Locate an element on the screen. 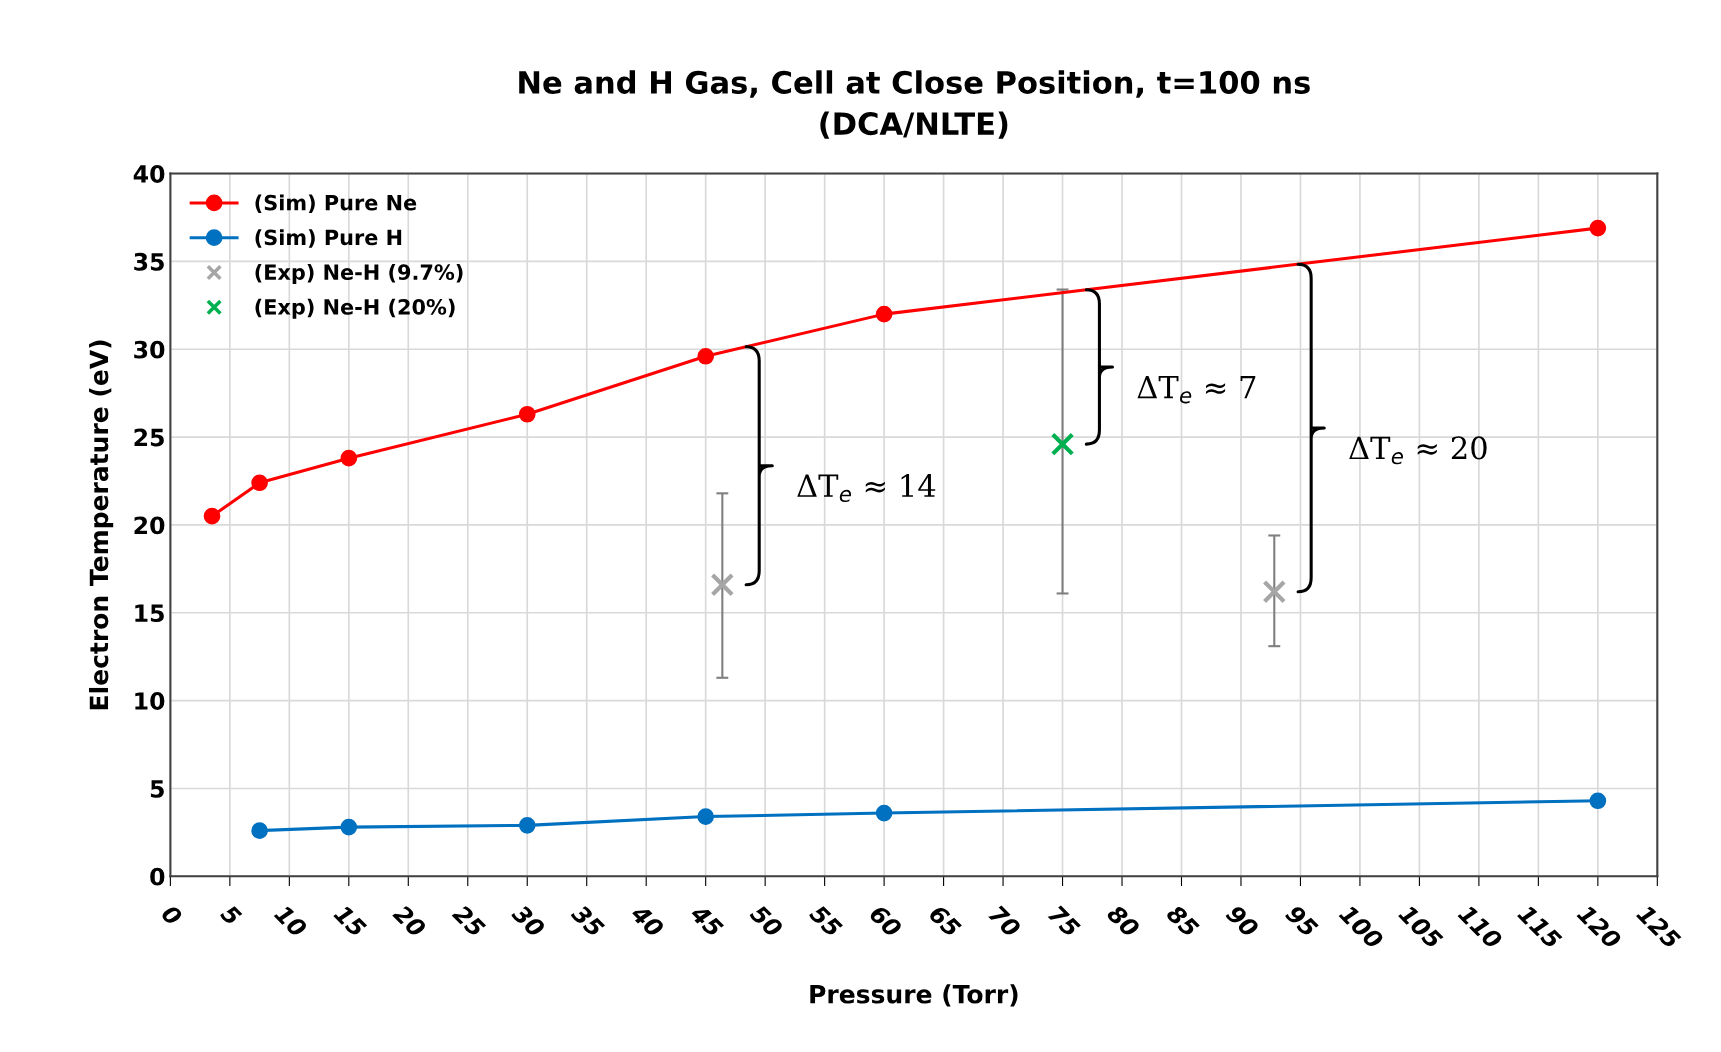 The height and width of the screenshot is (1052, 1721). x-tick-label: 90 is located at coordinates (1242, 921).